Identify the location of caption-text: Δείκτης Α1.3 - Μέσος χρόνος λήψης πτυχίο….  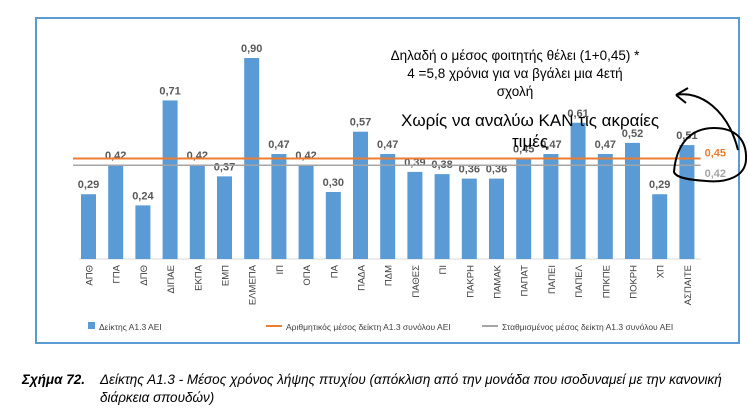
(411, 388).